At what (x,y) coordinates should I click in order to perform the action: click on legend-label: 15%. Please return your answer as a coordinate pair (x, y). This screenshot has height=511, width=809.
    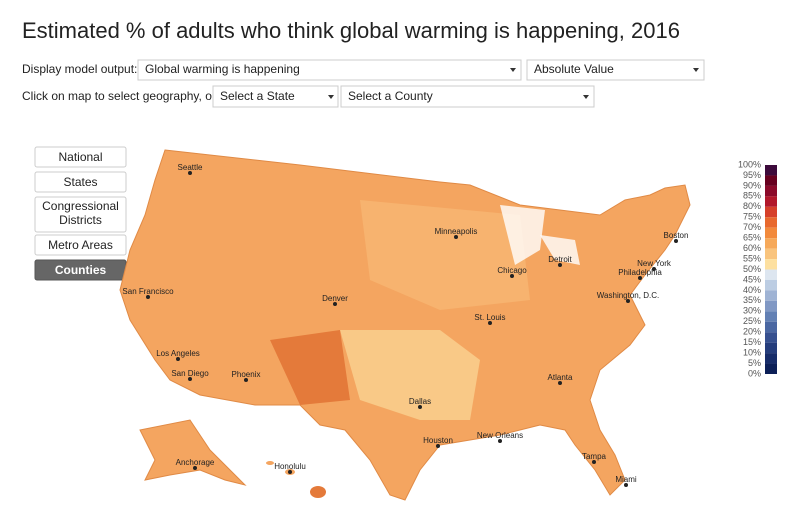
    Looking at the image, I should click on (752, 342).